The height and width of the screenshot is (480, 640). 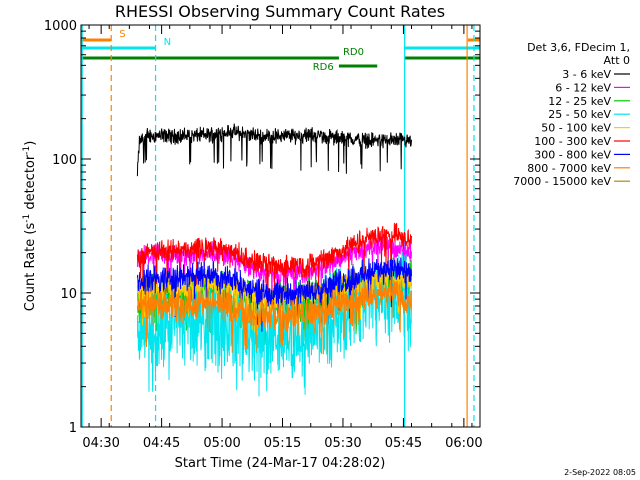 I want to click on y-axis-label-end: ), so click(x=30, y=143).